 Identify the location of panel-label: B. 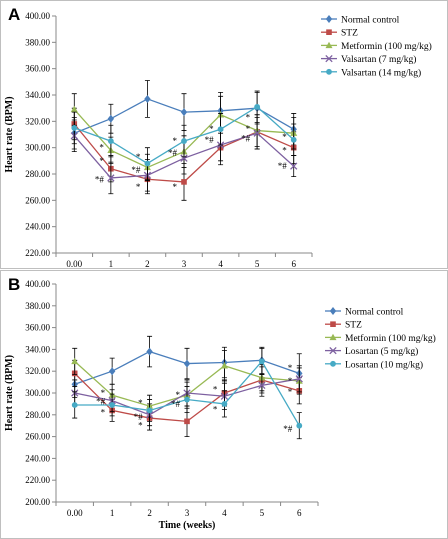
(14, 284).